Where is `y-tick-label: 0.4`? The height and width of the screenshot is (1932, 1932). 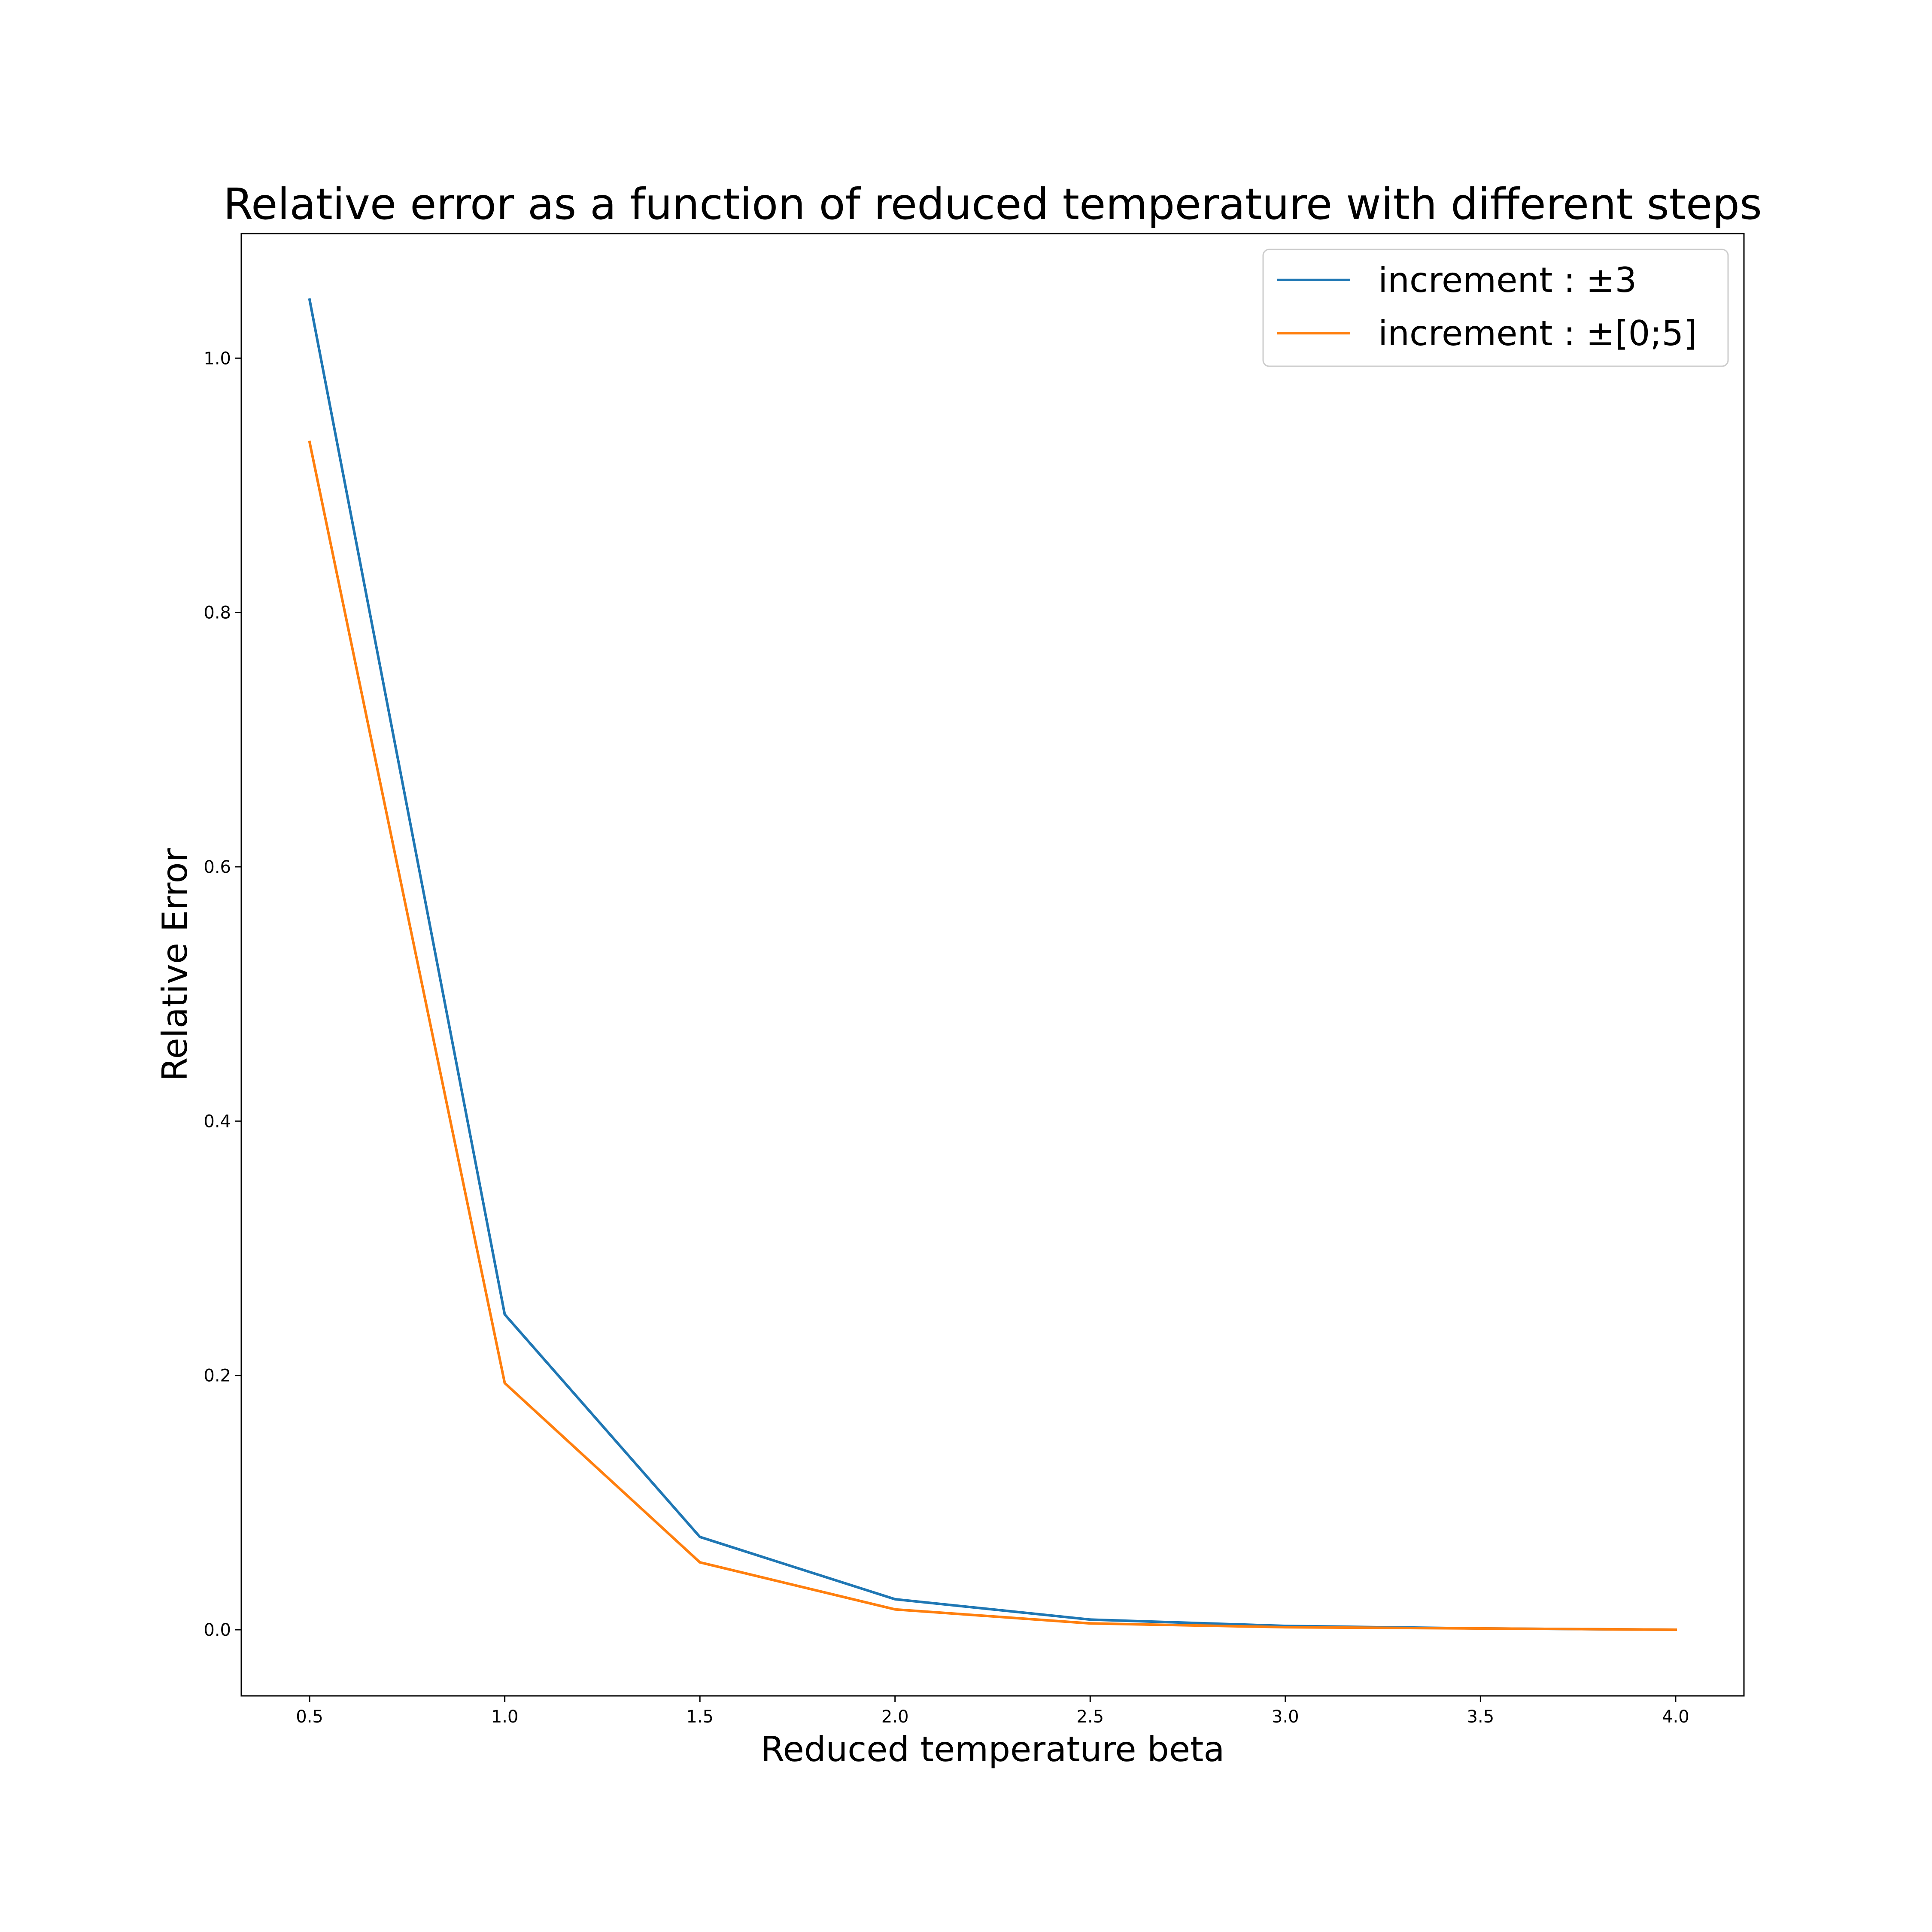 y-tick-label: 0.4 is located at coordinates (218, 1122).